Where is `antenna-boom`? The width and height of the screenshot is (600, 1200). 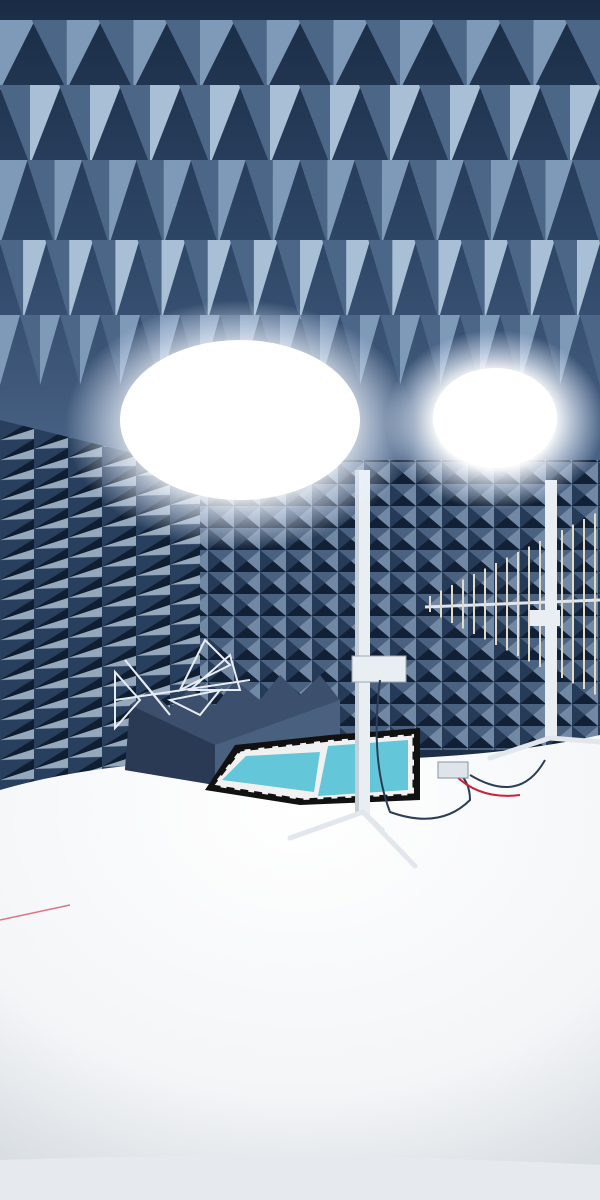
antenna-boom is located at coordinates (512, 603).